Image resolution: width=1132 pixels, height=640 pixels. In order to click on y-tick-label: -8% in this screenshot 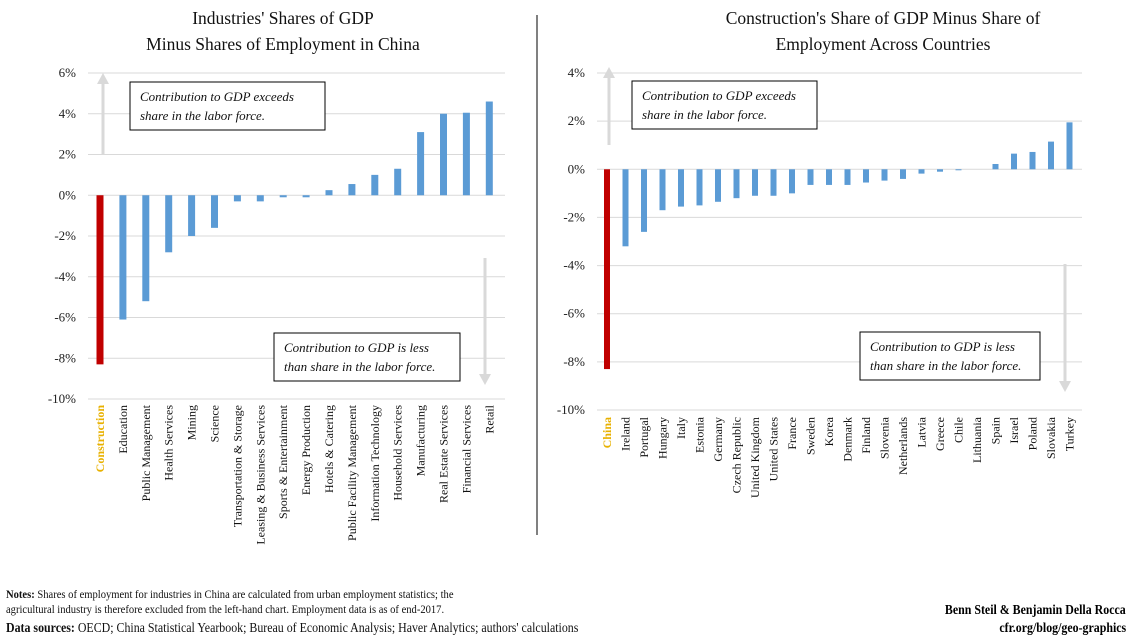, I will do `click(65, 357)`.